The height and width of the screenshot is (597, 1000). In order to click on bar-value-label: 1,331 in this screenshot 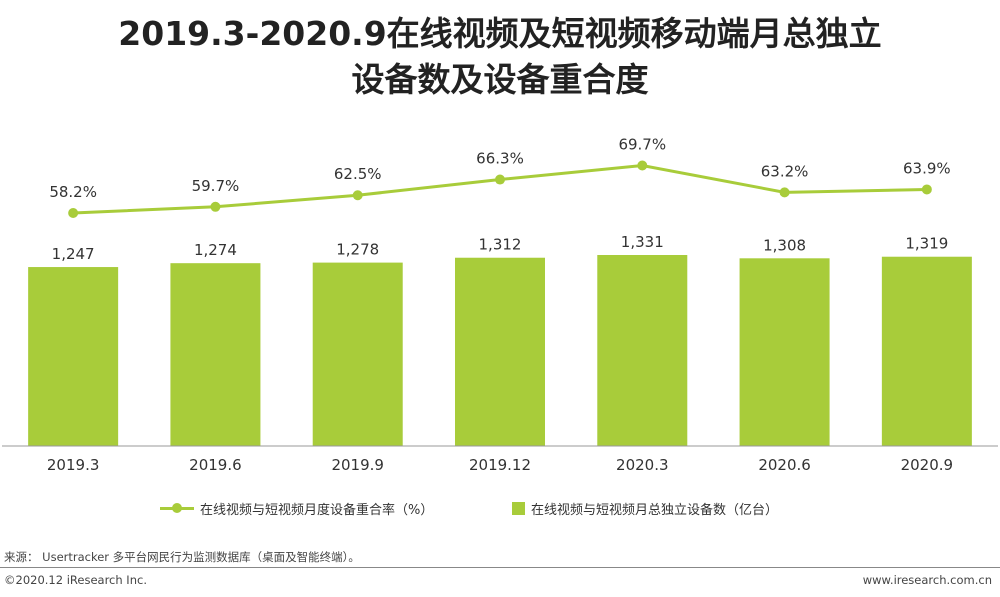, I will do `click(642, 242)`.